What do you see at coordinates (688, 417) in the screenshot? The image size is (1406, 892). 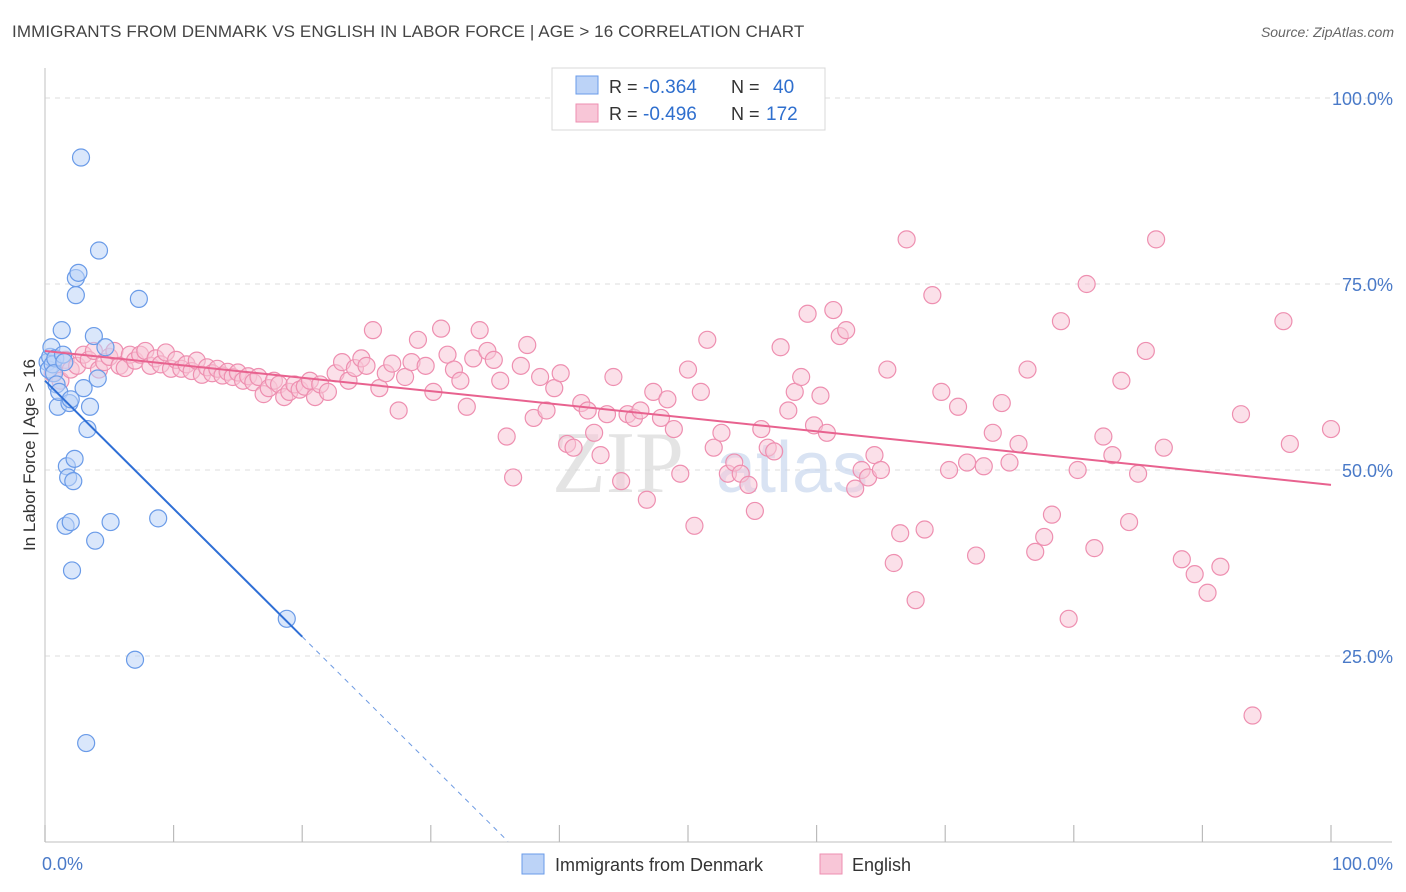 I see `trend-line-english` at bounding box center [688, 417].